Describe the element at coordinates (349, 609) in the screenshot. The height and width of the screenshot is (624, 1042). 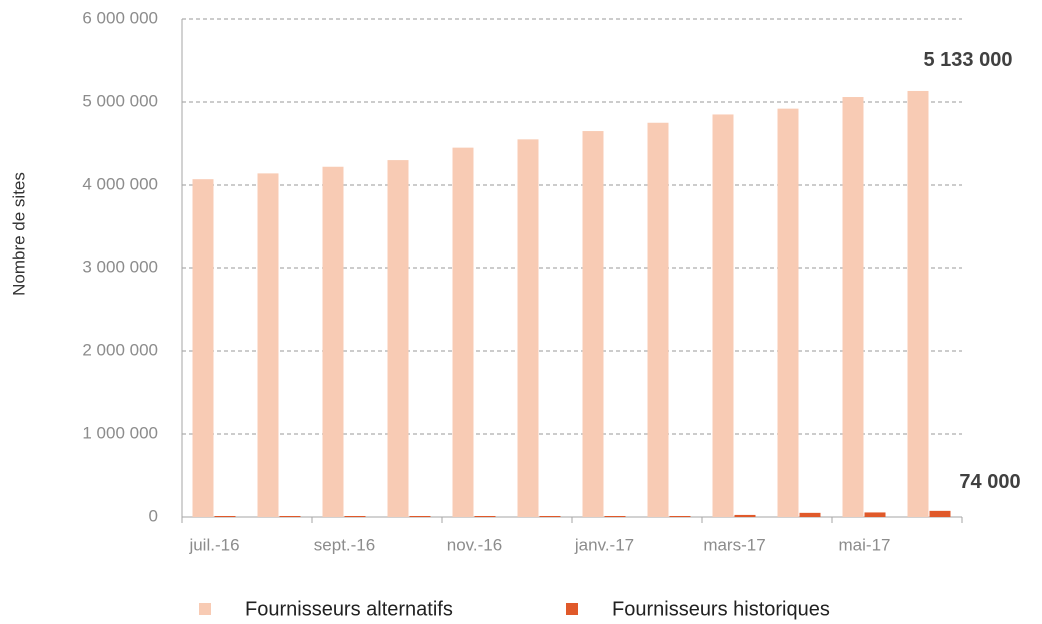
I see `legend-label: Fournisseurs alternatifs` at that location.